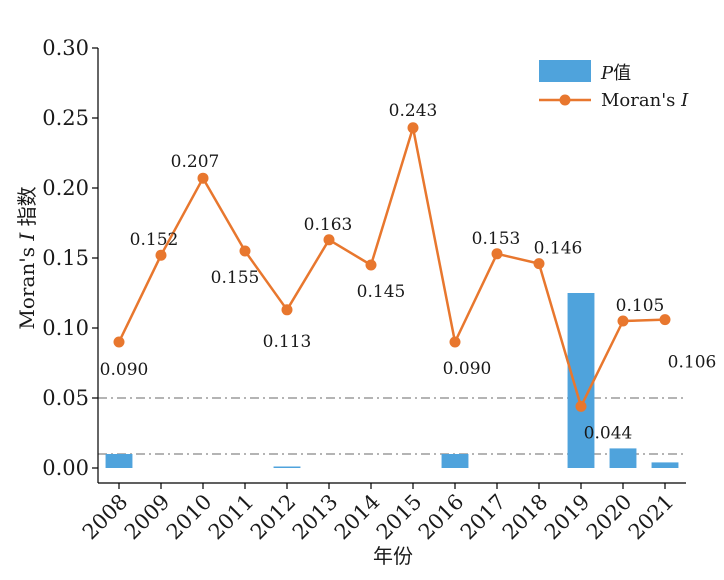 This screenshot has width=724, height=580. I want to click on data-label-2012: 0.113, so click(287, 342).